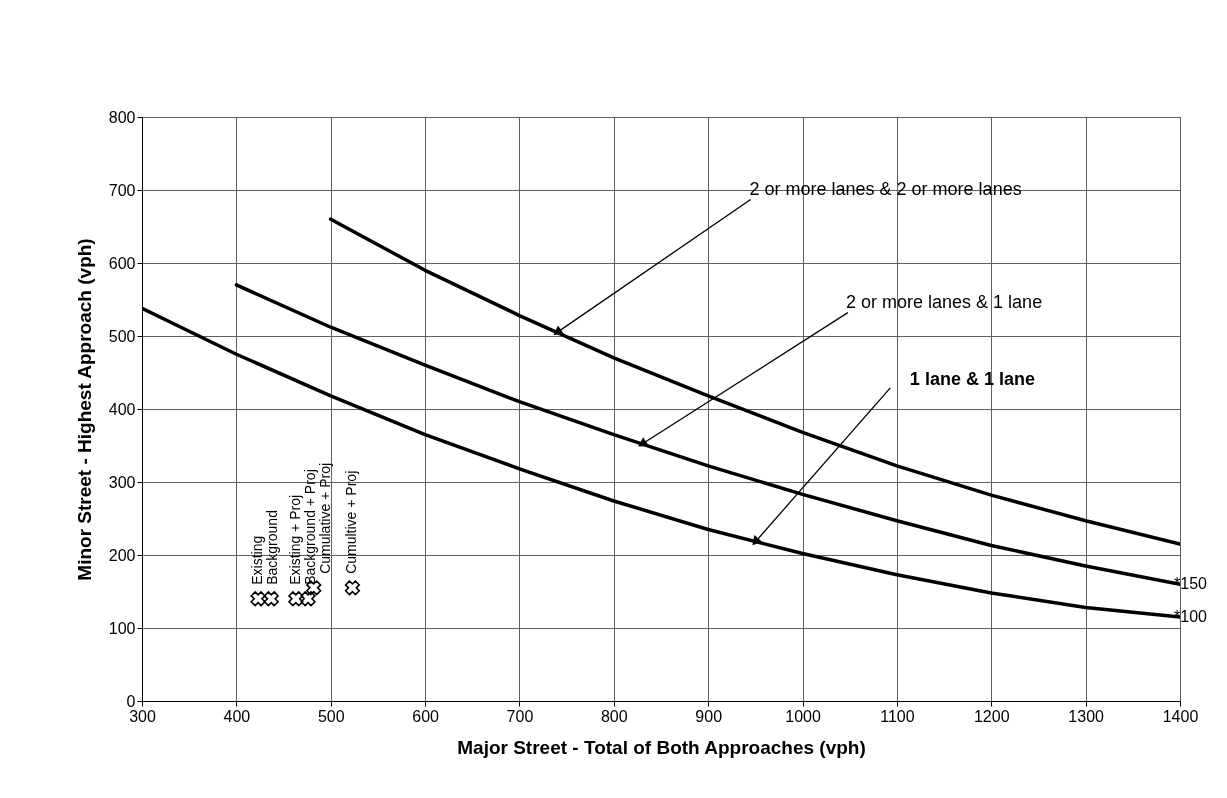 The height and width of the screenshot is (798, 1227). Describe the element at coordinates (709, 716) in the screenshot. I see `x-tick-label: 900` at that location.